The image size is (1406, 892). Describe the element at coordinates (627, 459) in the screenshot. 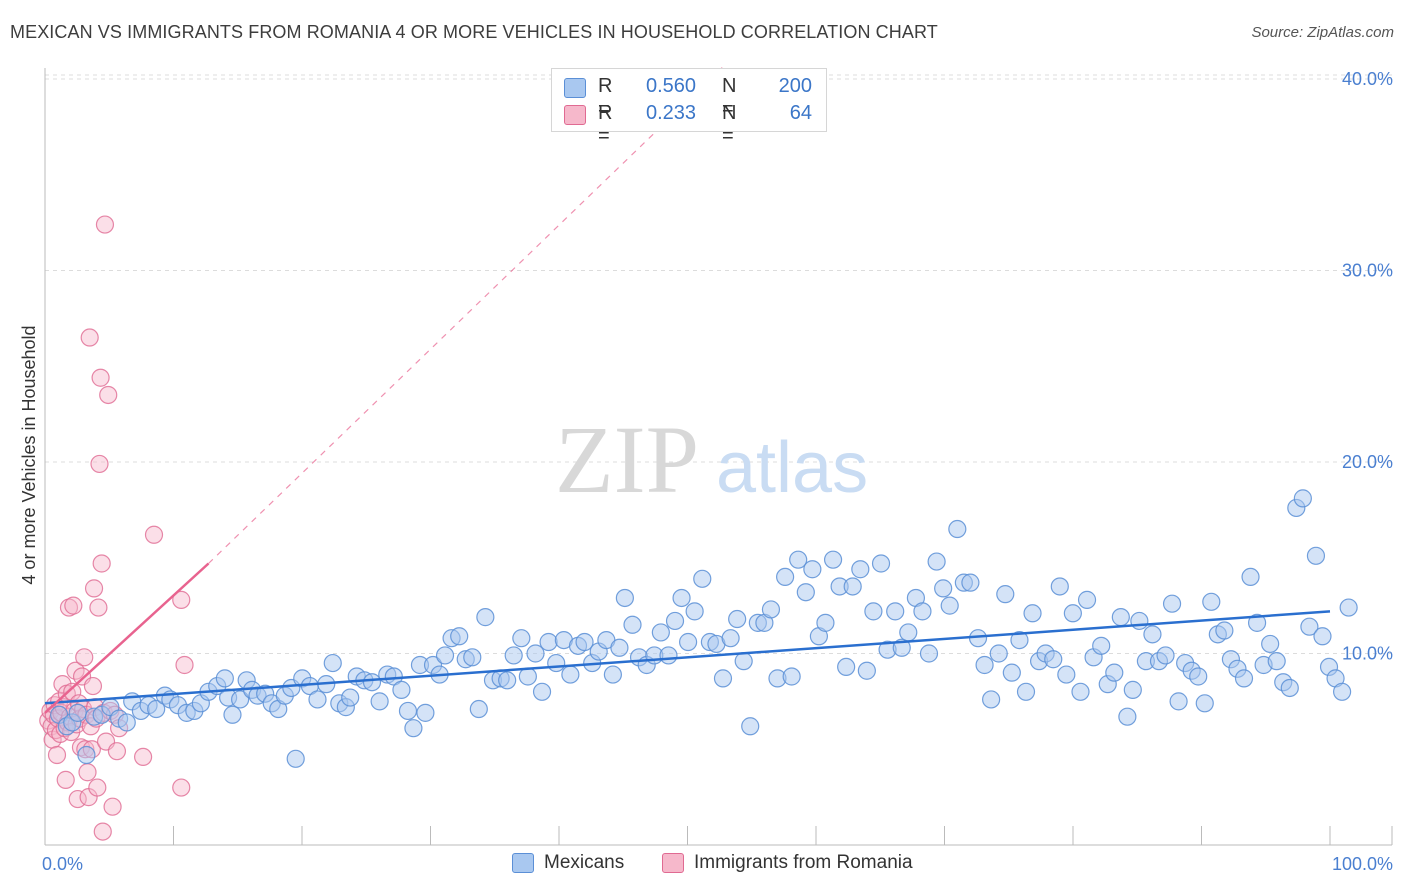

I see `watermark-zip: ZIP` at that location.